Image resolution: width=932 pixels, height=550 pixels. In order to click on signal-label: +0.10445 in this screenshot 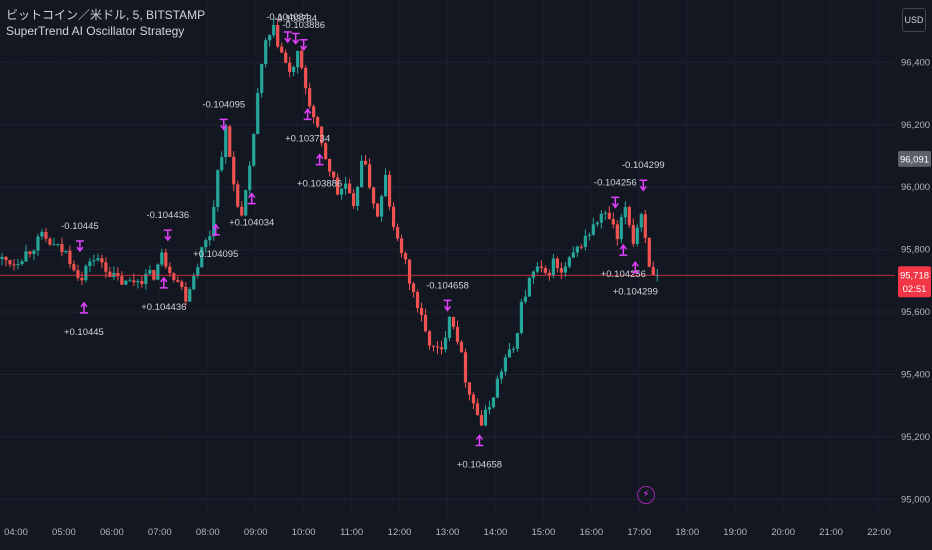, I will do `click(84, 332)`.